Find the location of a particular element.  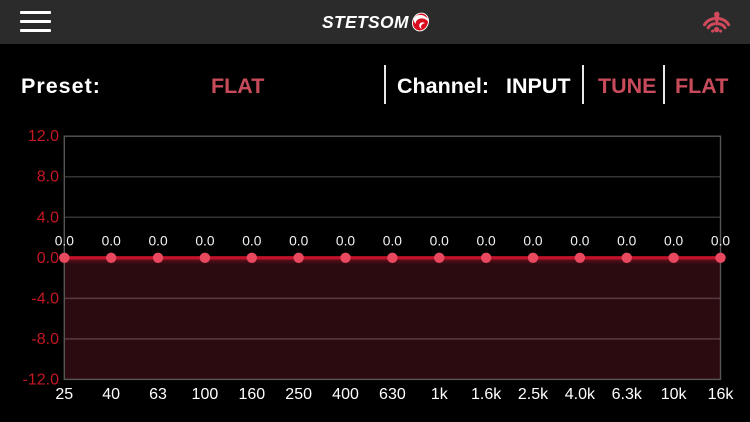

svg-text: 8.0 is located at coordinates (48, 177).